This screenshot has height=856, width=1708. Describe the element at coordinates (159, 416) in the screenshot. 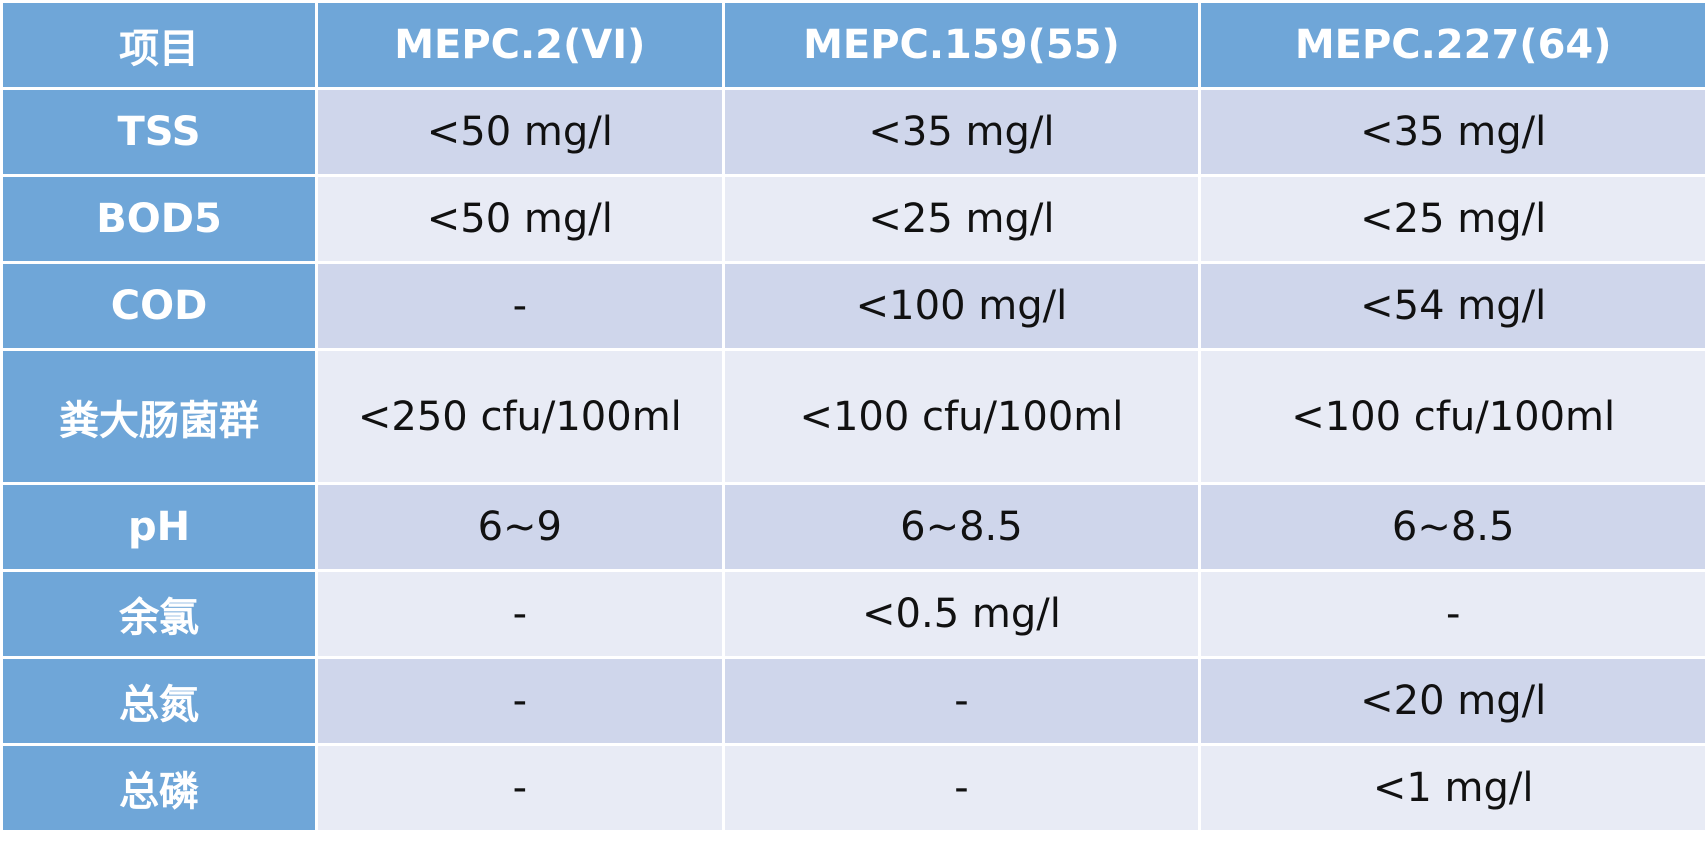

I see `row-label: 粪大肠菌群` at that location.